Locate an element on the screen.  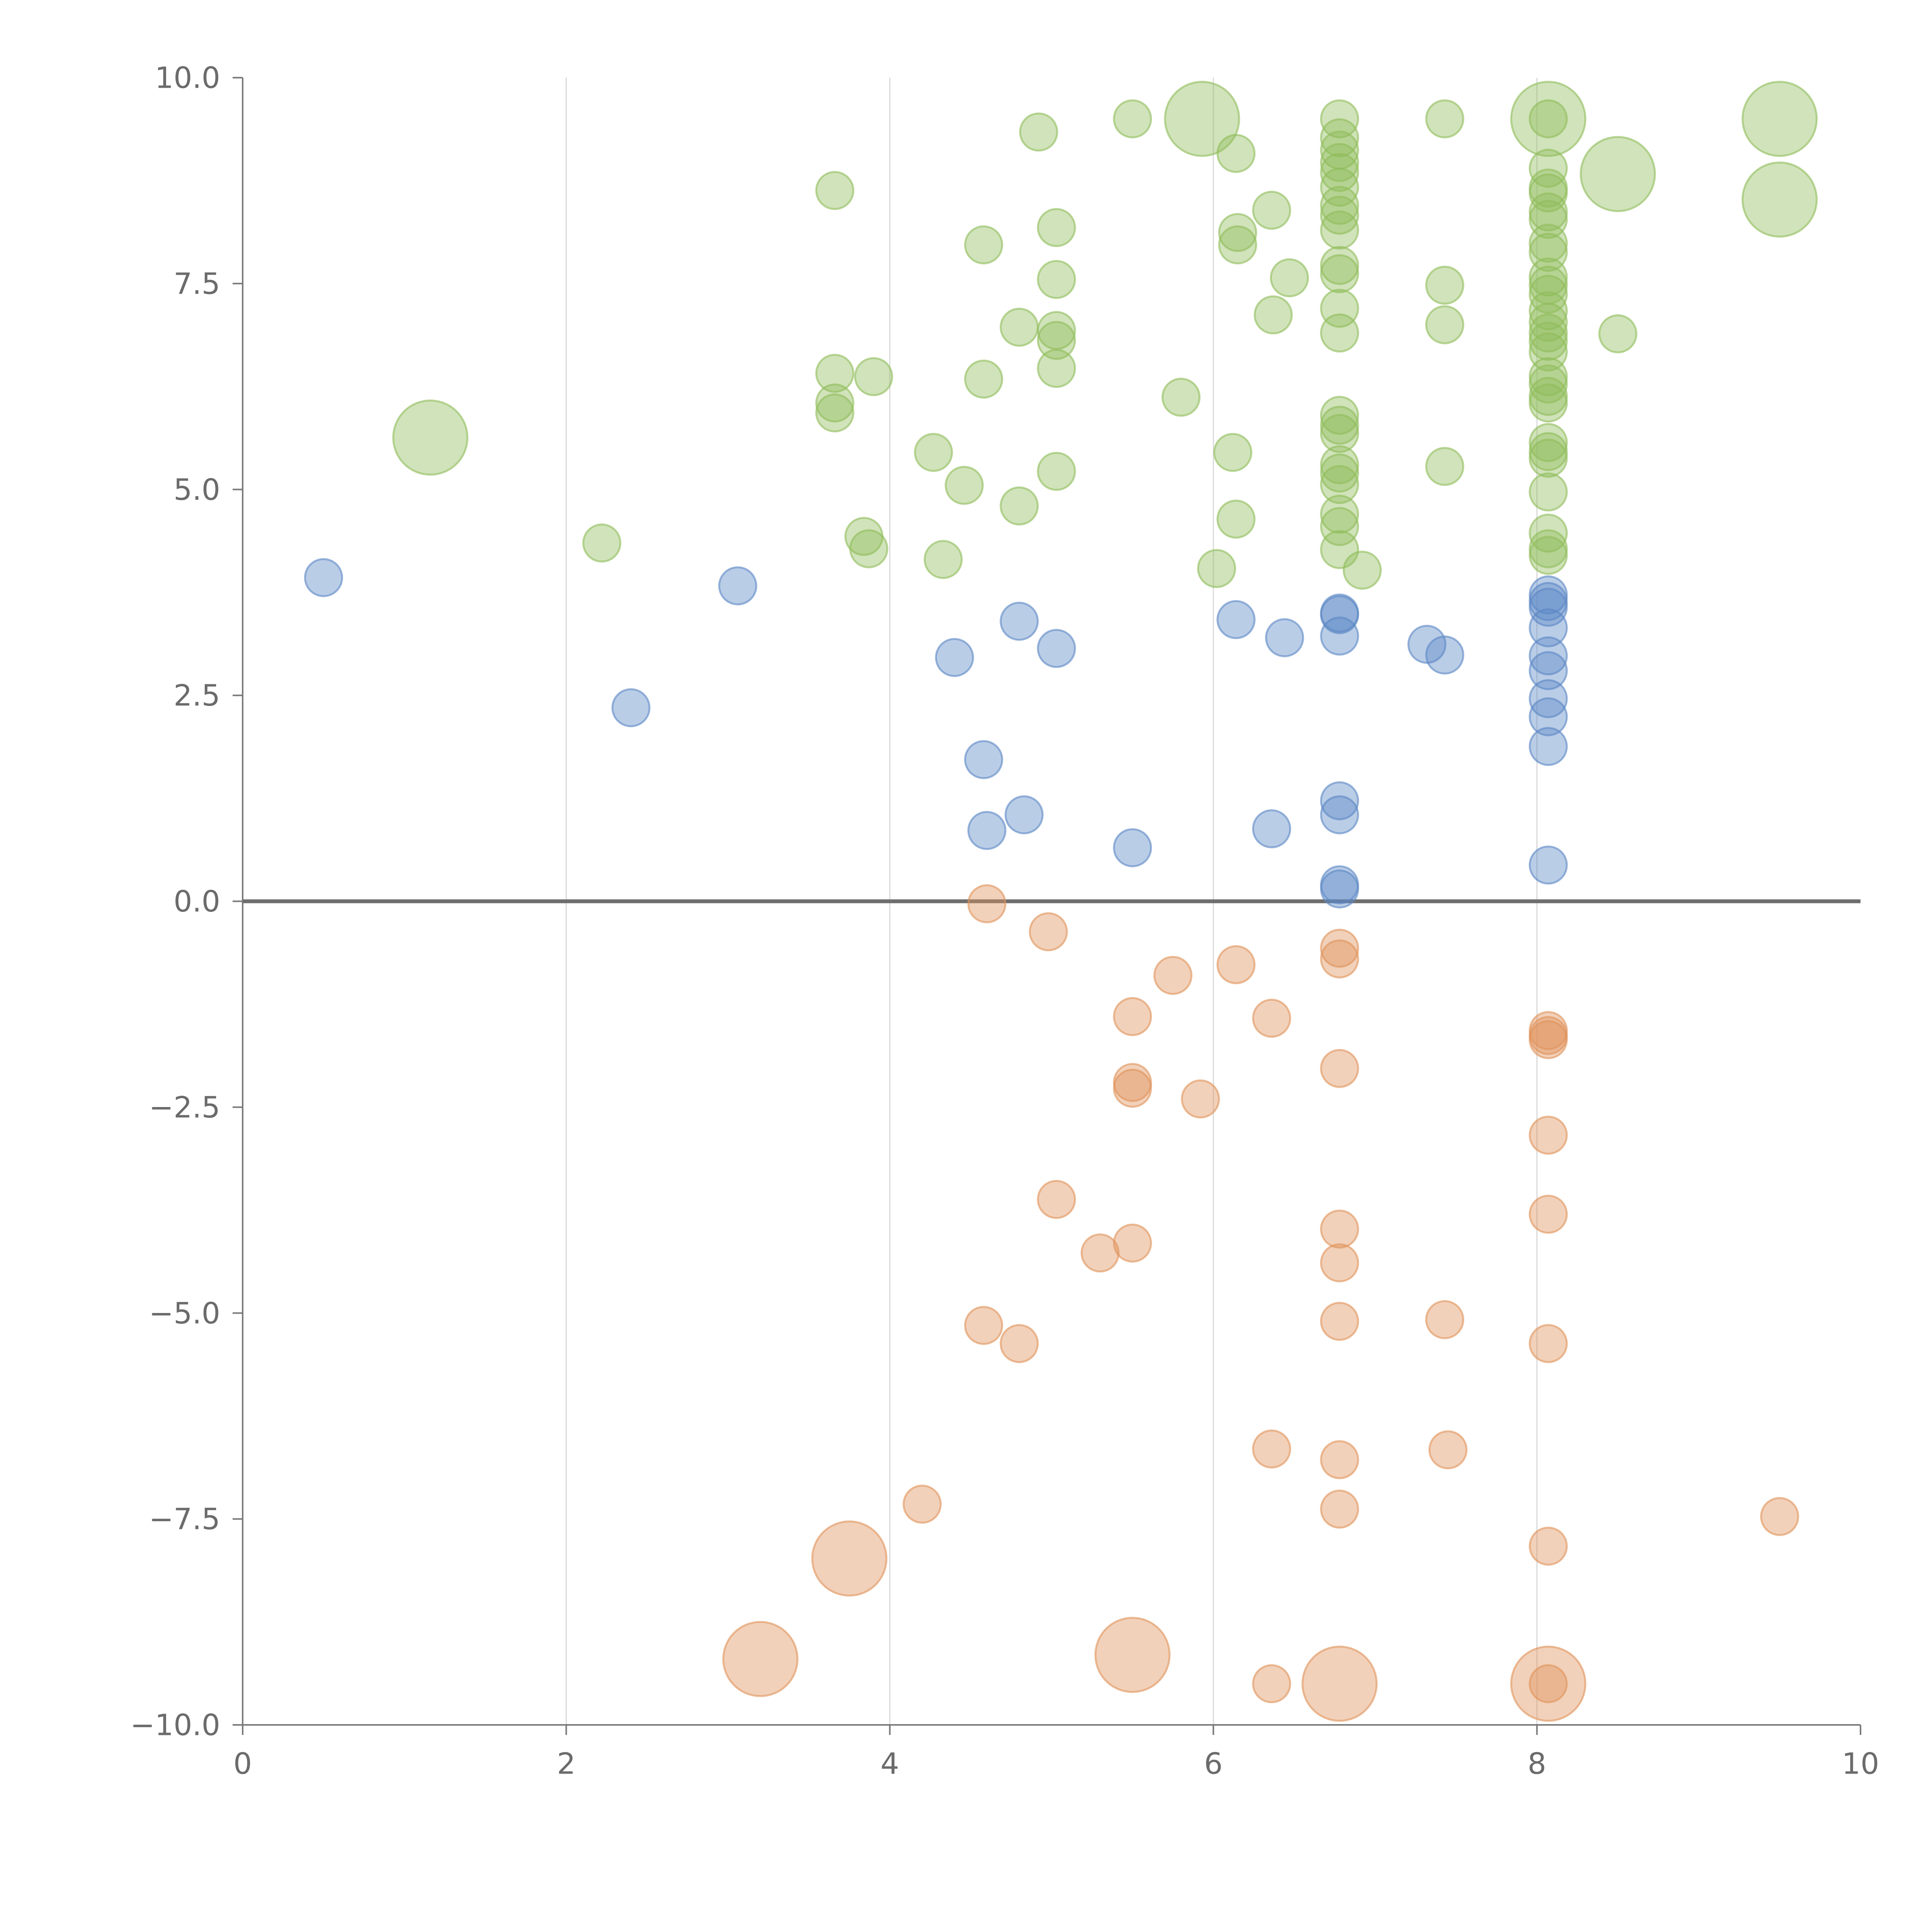
x-tick-label: 2 is located at coordinates (566, 1764).